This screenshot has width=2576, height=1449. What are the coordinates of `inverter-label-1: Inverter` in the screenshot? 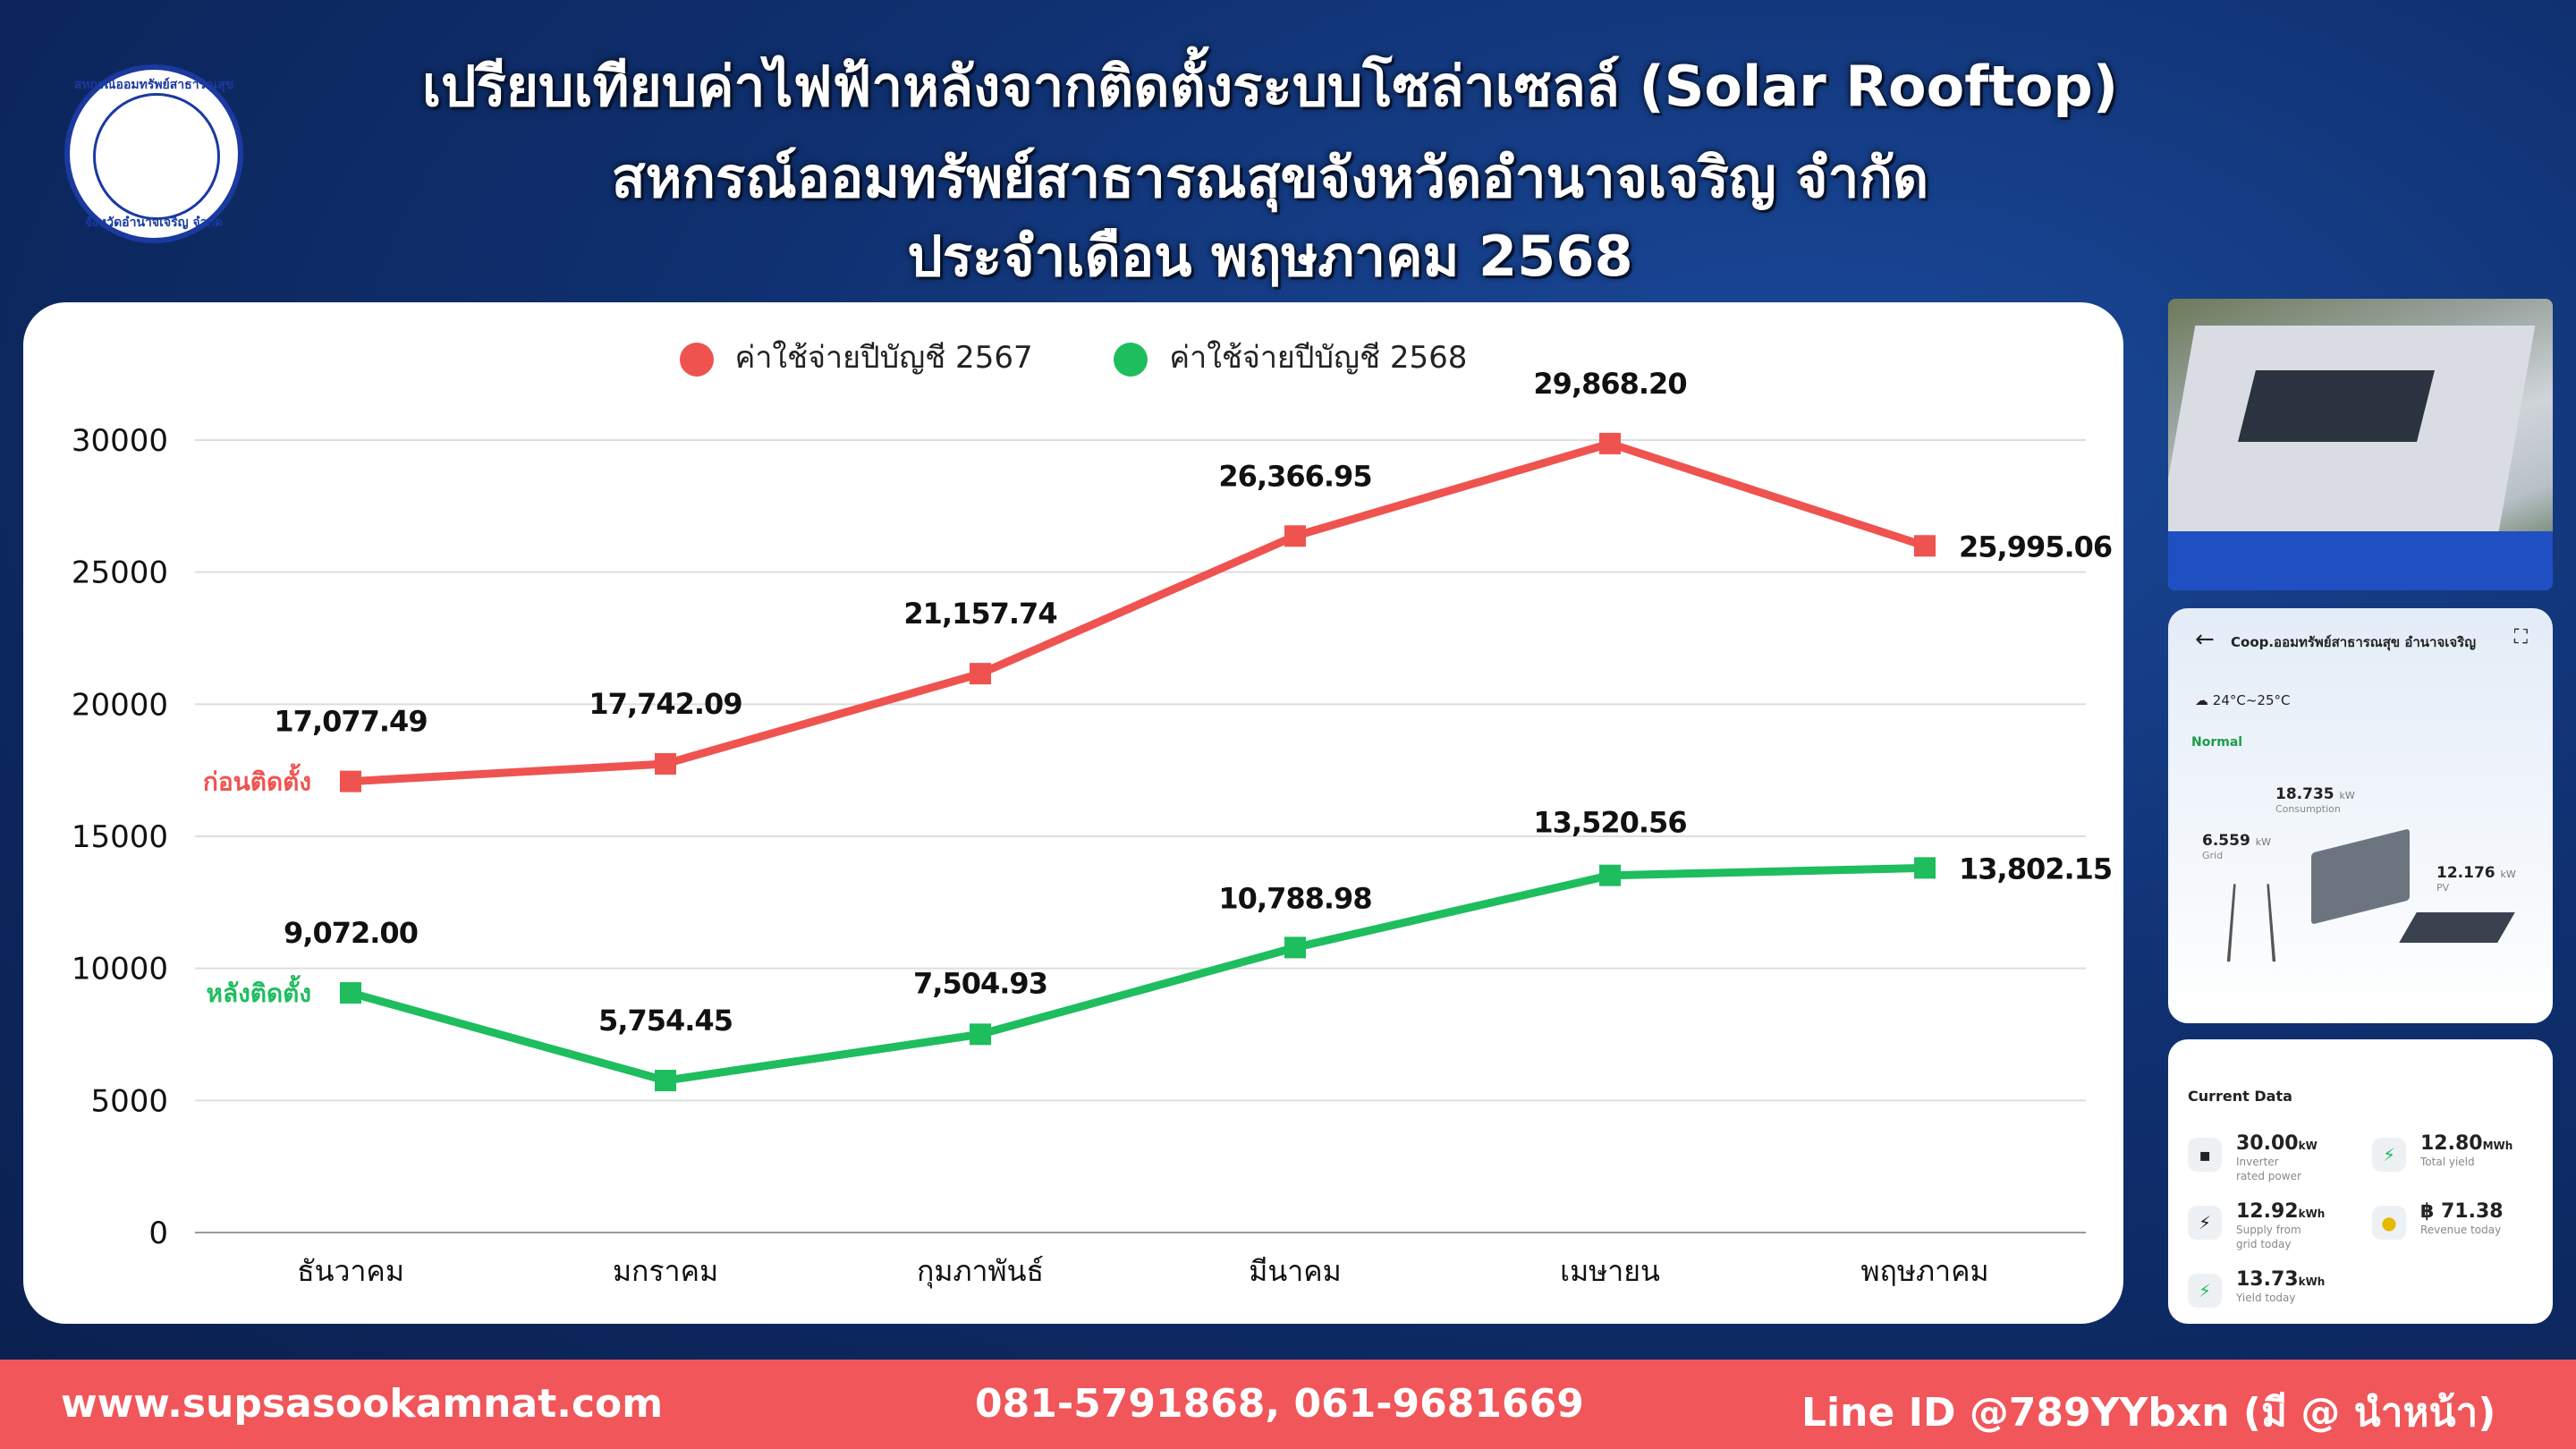 It's located at (2257, 1162).